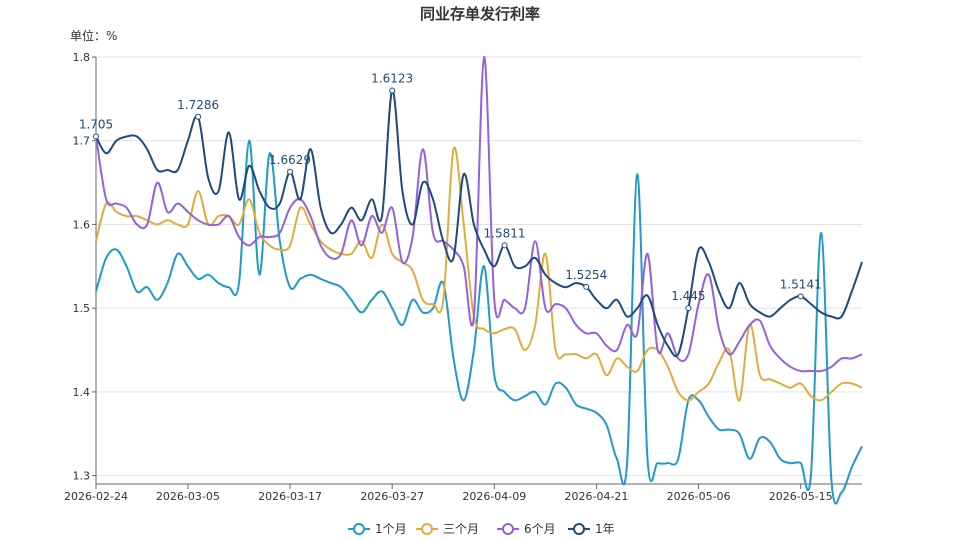 This screenshot has width=959, height=540. Describe the element at coordinates (481, 529) in the screenshot. I see `legend: 1个月 三个月 6个月 1年` at that location.